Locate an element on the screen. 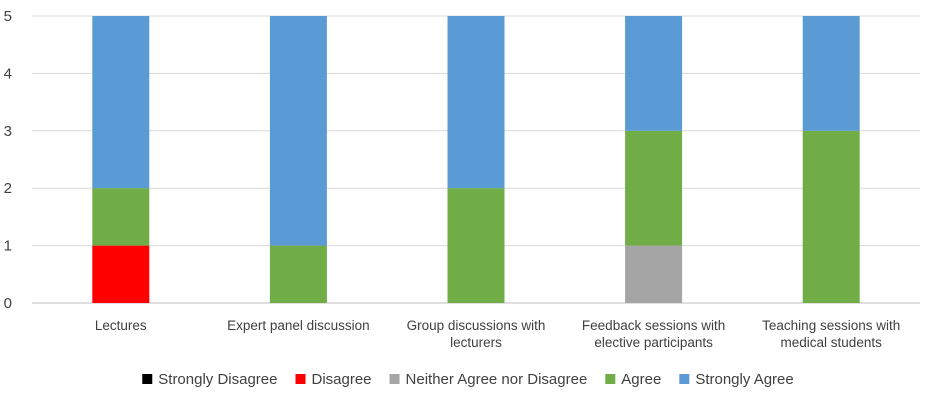  legend-label-strongly-disagree: Strongly Disagree is located at coordinates (217, 379).